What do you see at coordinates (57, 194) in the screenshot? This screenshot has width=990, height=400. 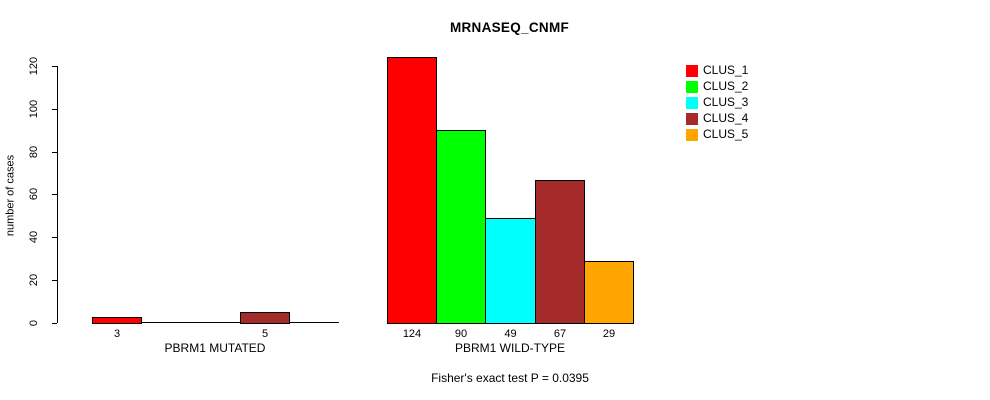 I see `y-axis-line` at bounding box center [57, 194].